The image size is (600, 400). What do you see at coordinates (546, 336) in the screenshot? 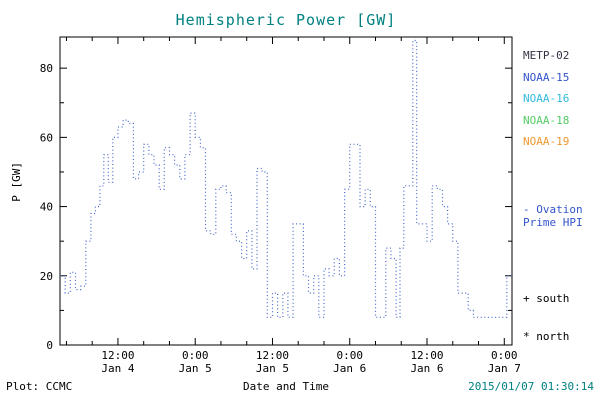
I see `north-marker-label: * north` at bounding box center [546, 336].